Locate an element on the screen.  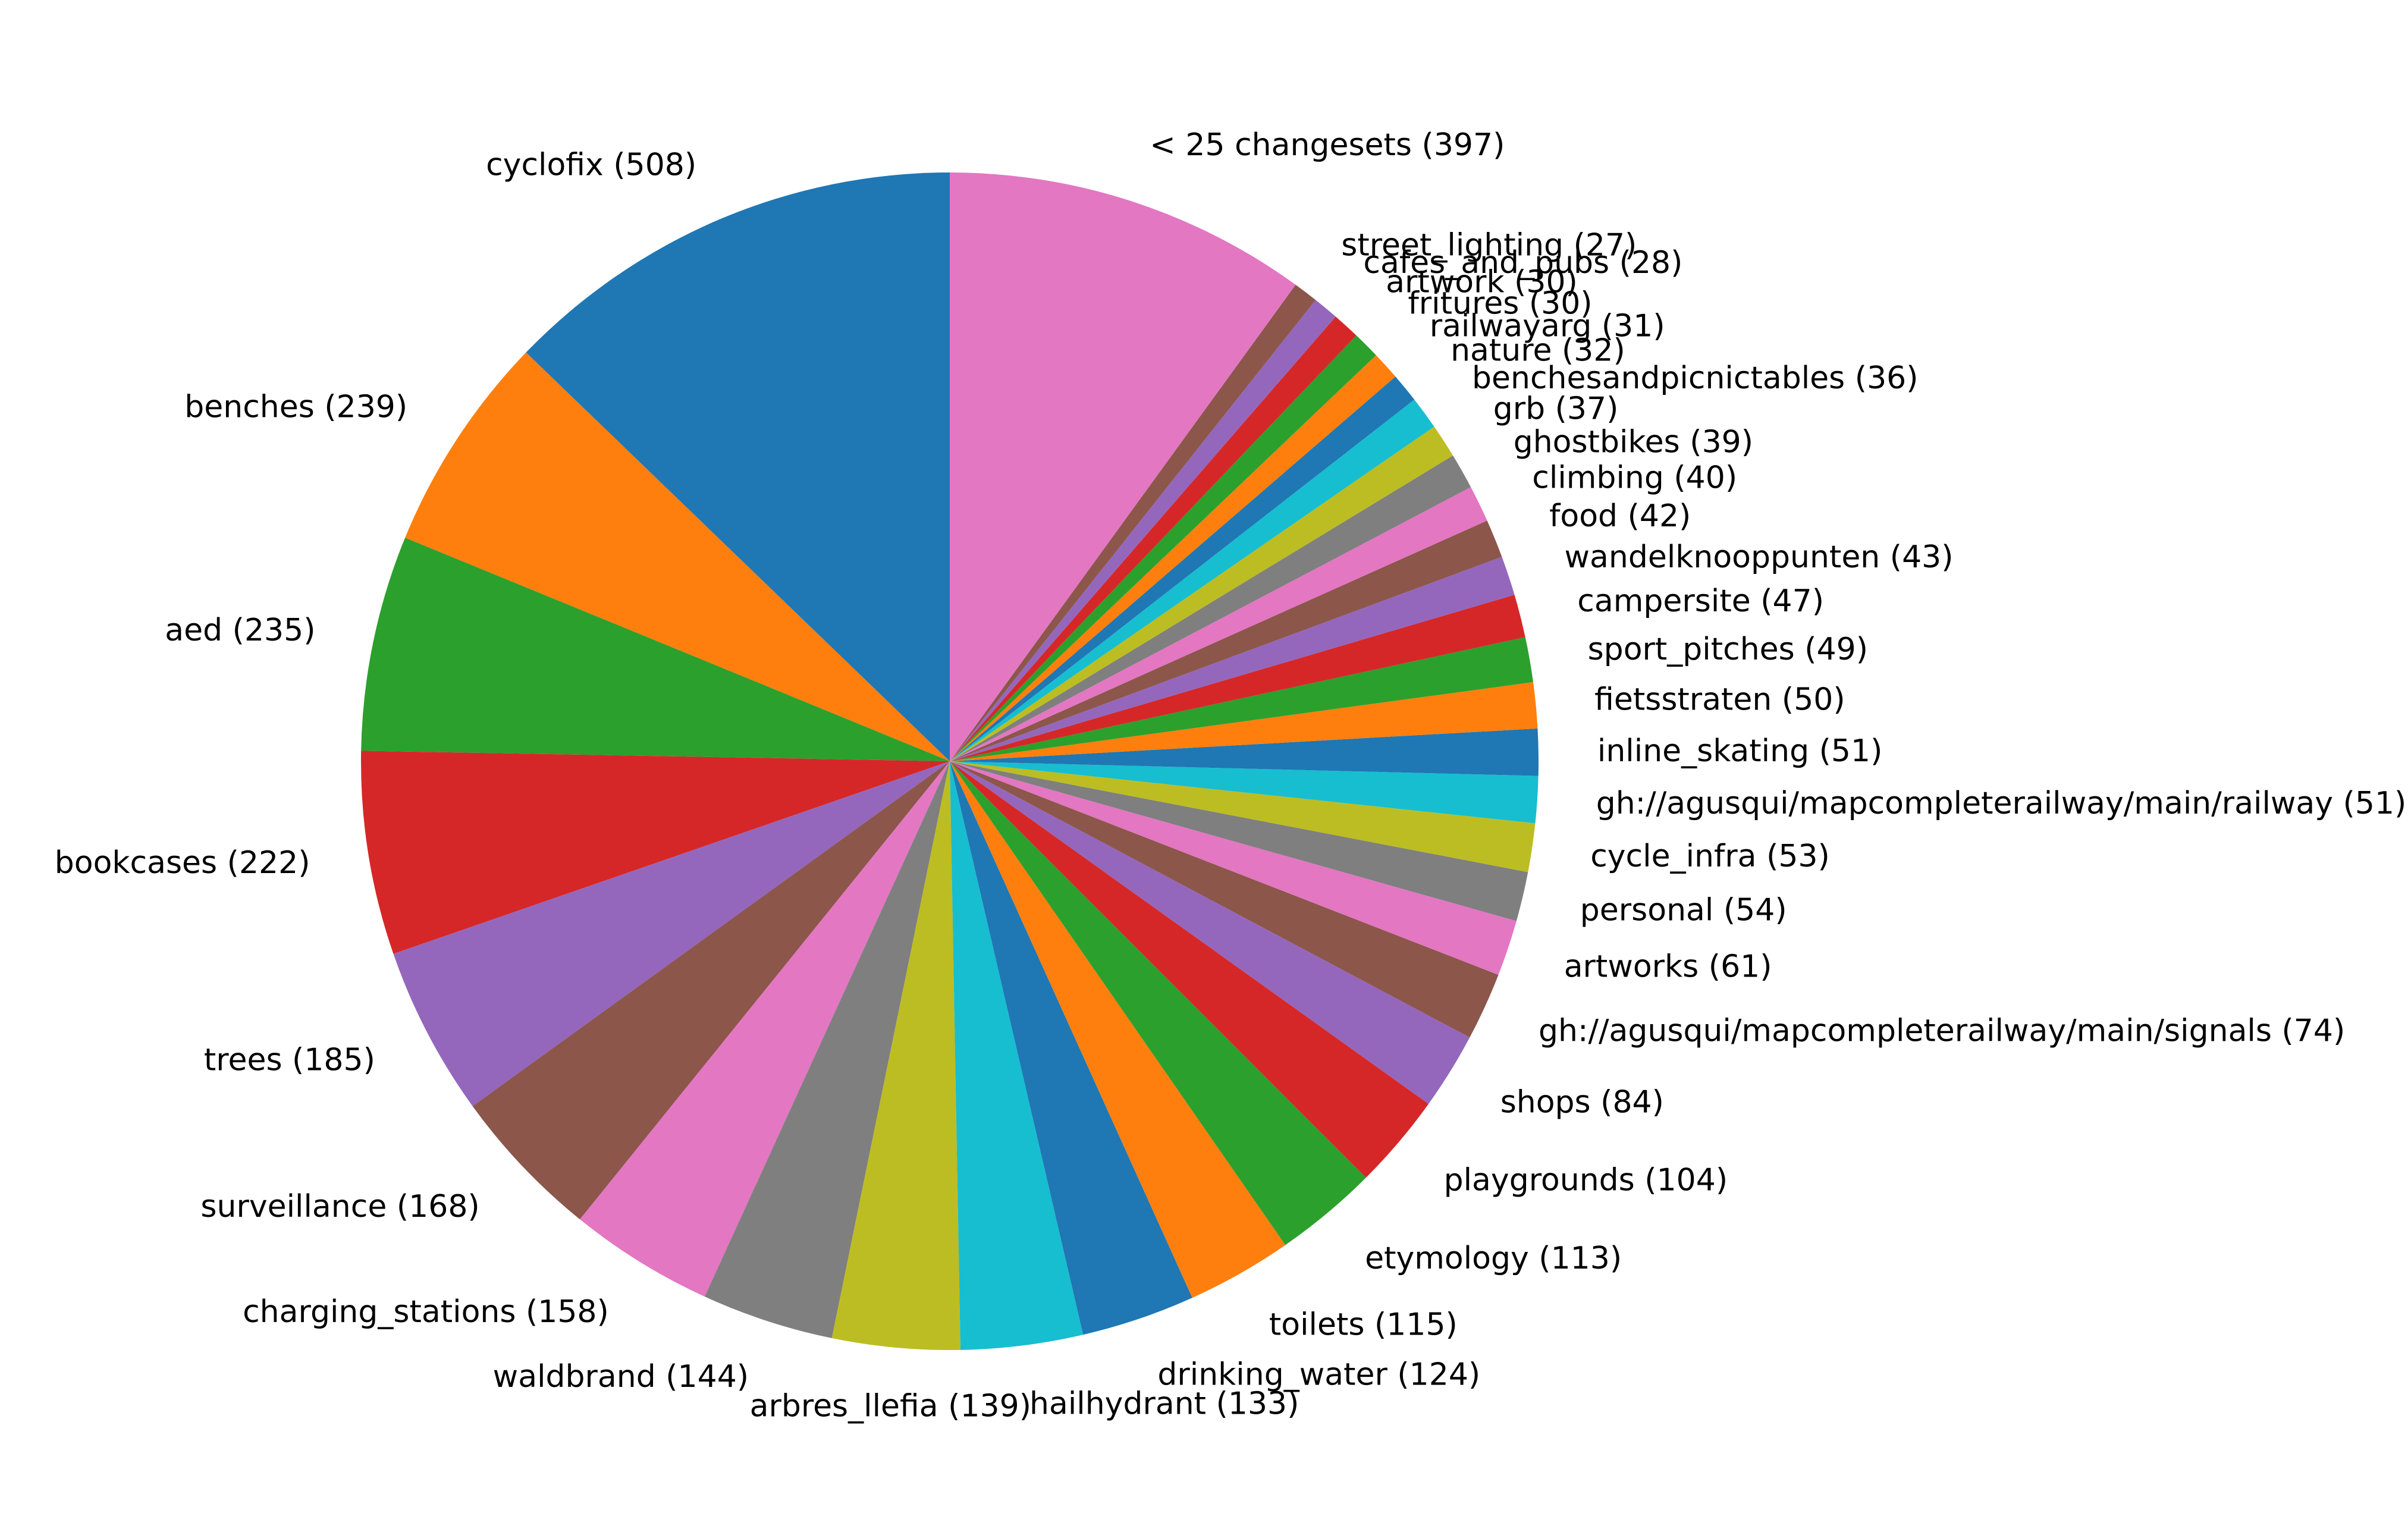
pie-slice-drinking_water is located at coordinates (1071, 1048).